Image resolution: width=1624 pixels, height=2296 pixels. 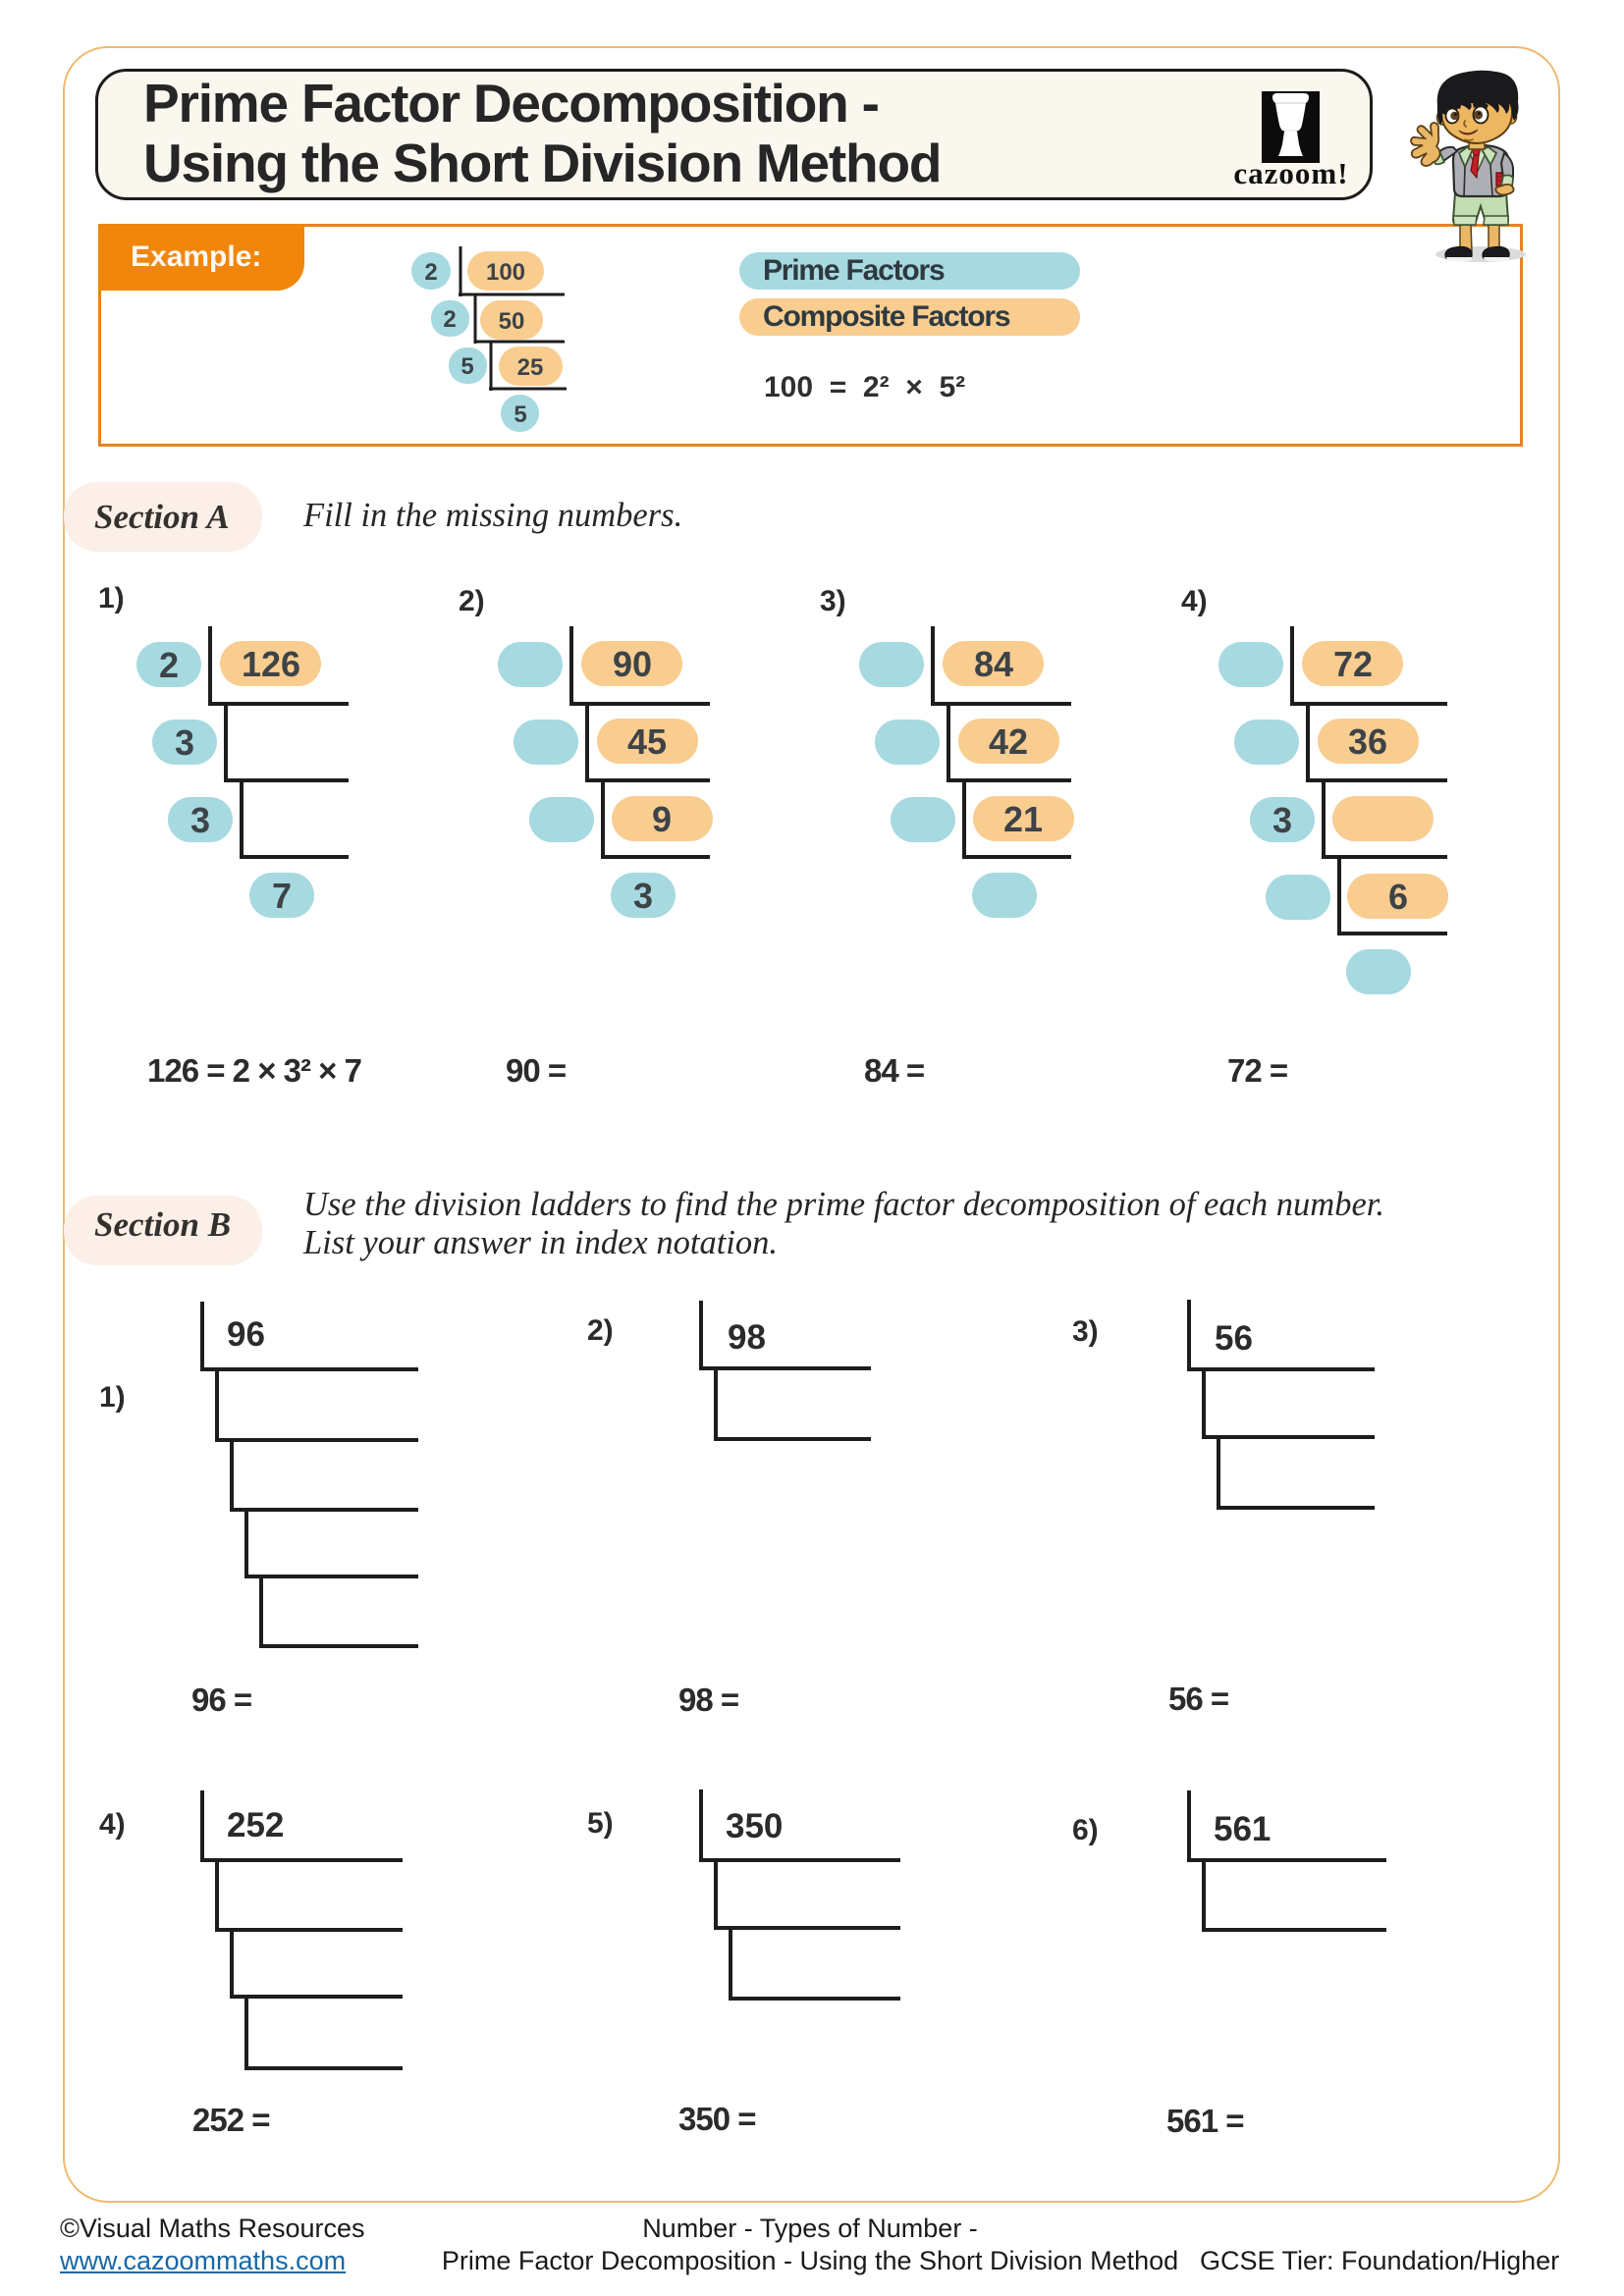 What do you see at coordinates (1008, 741) in the screenshot?
I see `svg-text: 42` at bounding box center [1008, 741].